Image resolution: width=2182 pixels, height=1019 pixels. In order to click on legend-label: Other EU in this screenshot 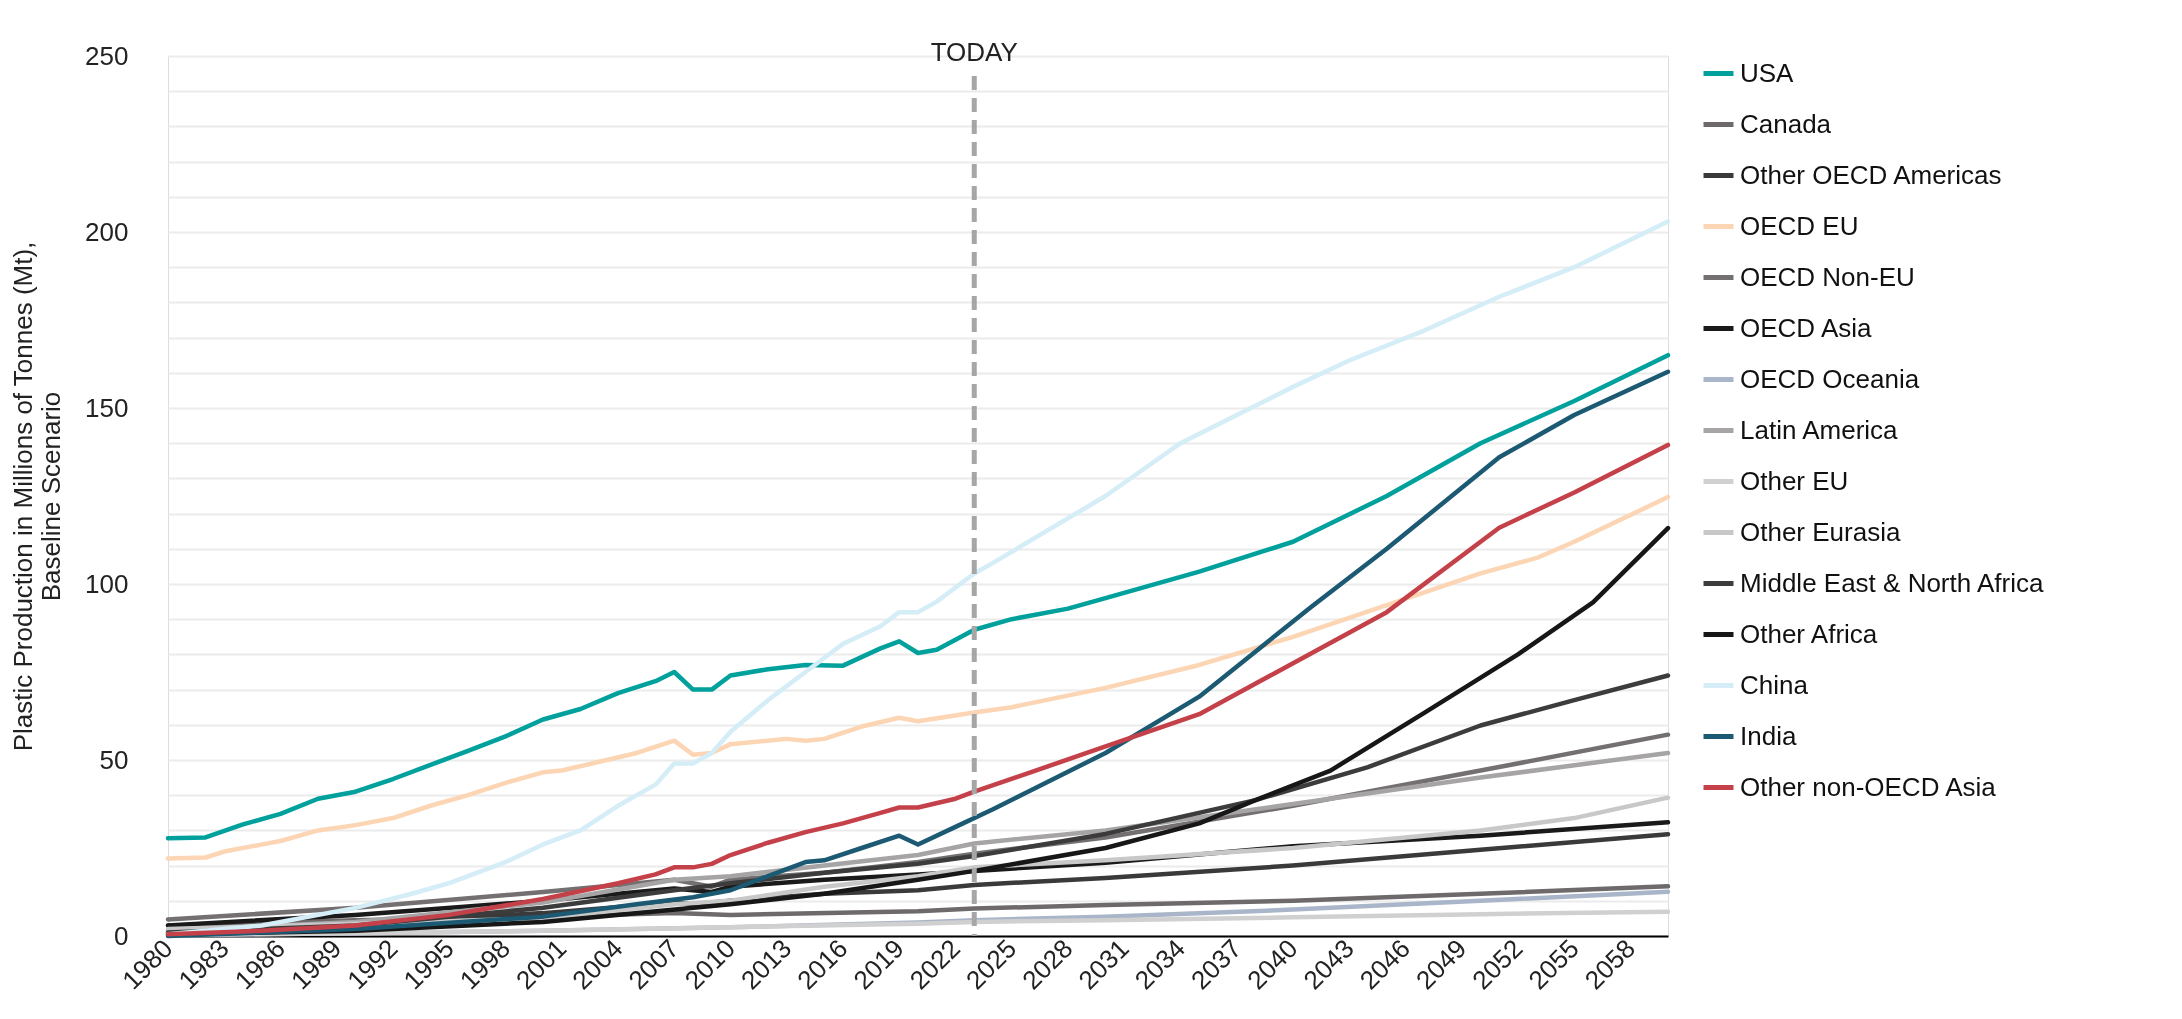, I will do `click(1794, 480)`.